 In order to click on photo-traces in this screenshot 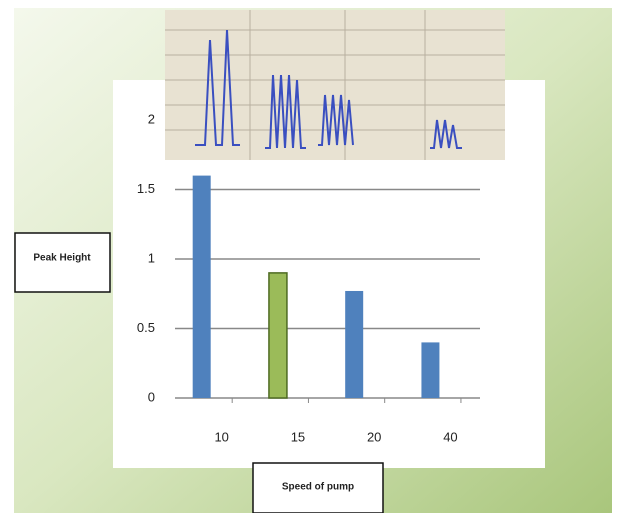, I will do `click(328, 89)`.